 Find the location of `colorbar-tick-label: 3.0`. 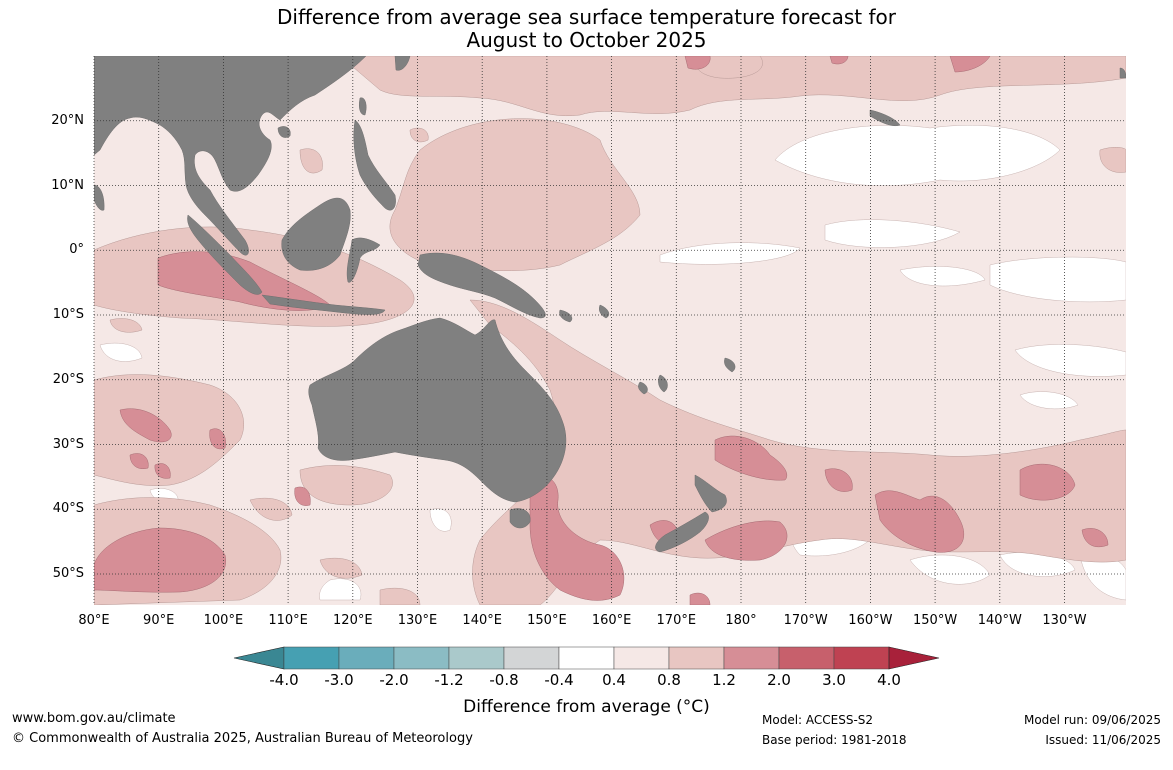

colorbar-tick-label: 3.0 is located at coordinates (834, 680).